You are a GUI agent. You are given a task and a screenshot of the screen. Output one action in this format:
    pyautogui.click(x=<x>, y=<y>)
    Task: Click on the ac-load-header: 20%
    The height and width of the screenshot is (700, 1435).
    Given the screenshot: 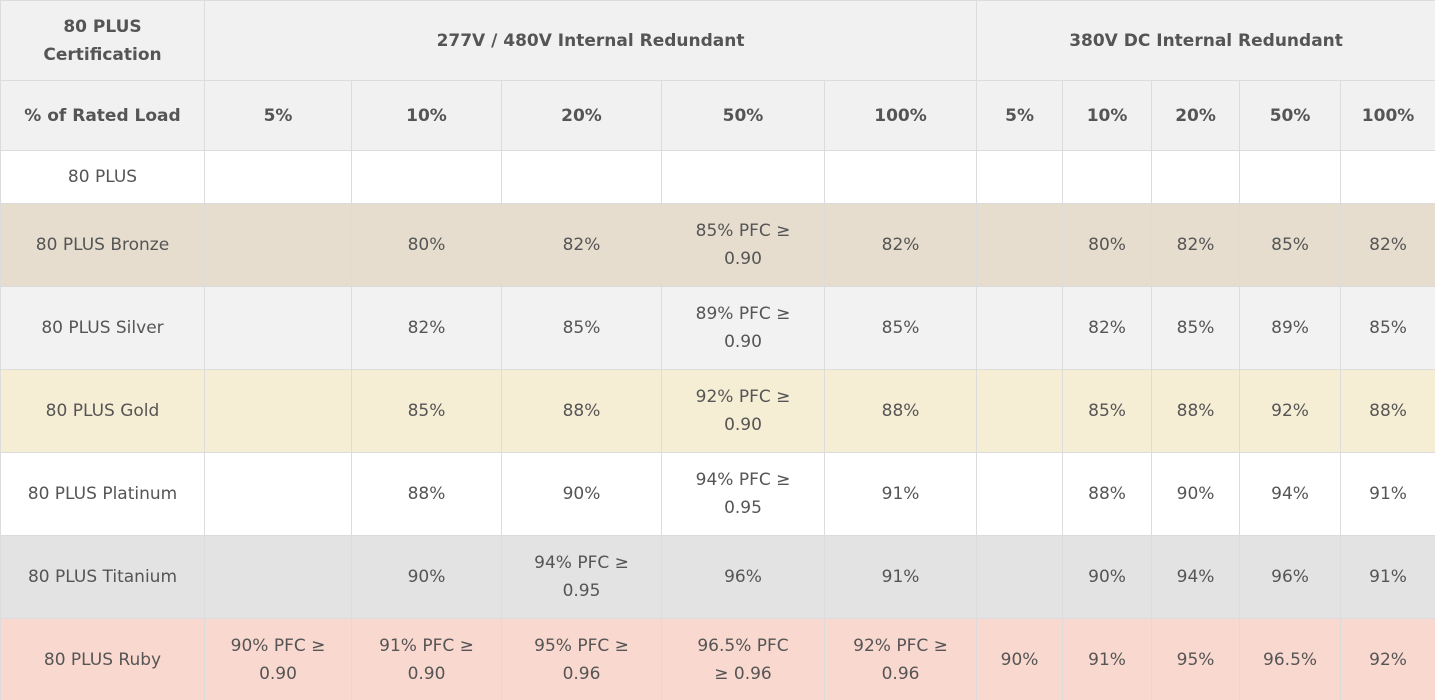 What is the action you would take?
    pyautogui.click(x=581, y=115)
    